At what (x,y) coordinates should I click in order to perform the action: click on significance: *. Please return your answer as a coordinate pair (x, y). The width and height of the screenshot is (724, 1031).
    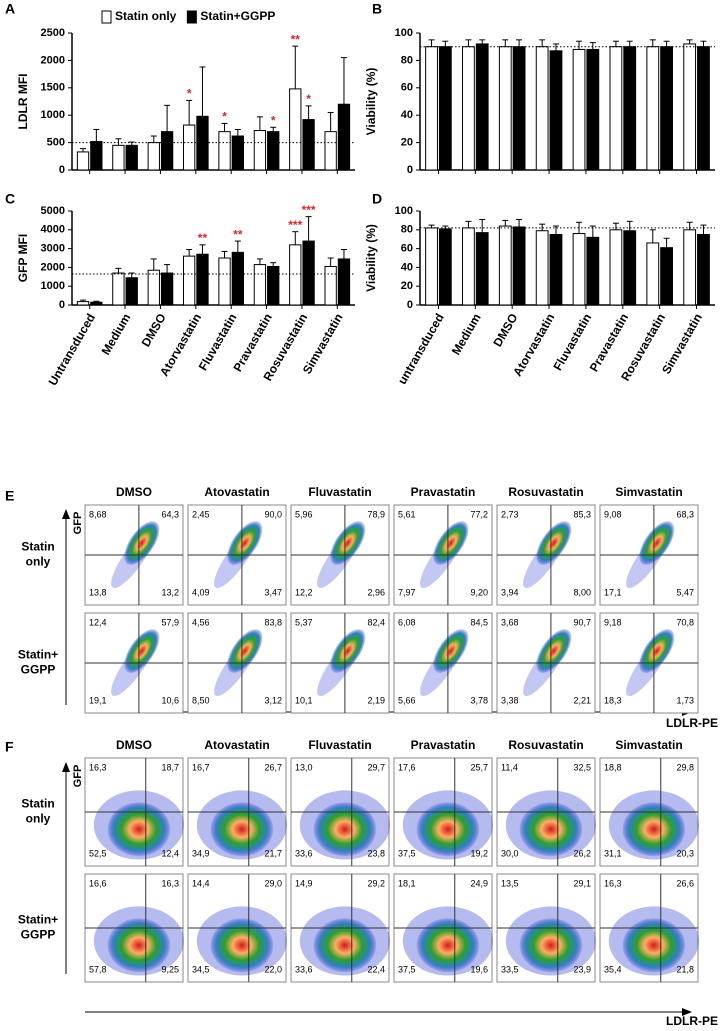
    Looking at the image, I should click on (224, 117).